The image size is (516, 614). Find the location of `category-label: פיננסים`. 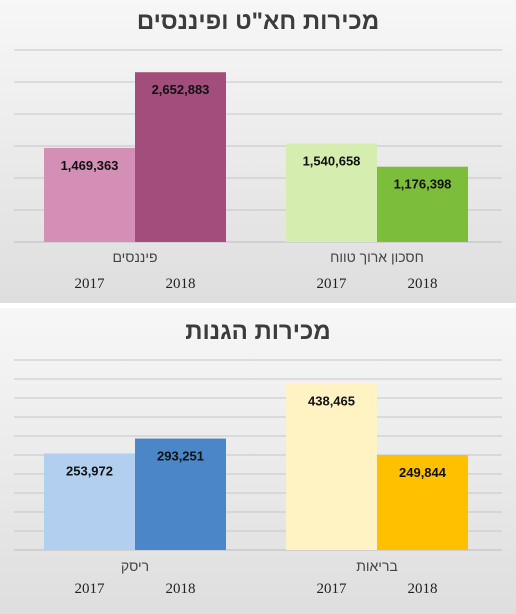

category-label: פיננסים is located at coordinates (134, 257).